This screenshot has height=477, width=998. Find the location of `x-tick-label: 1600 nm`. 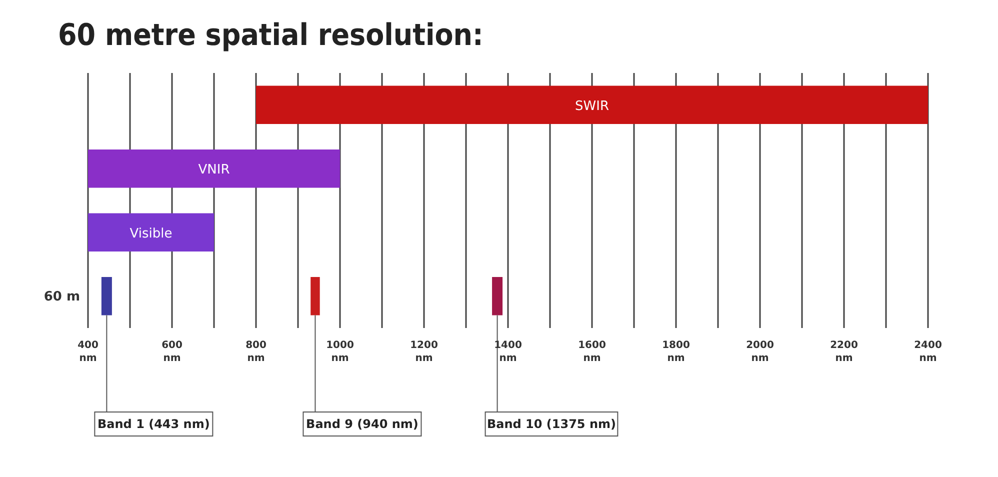

x-tick-label: 1600 nm is located at coordinates (592, 352).